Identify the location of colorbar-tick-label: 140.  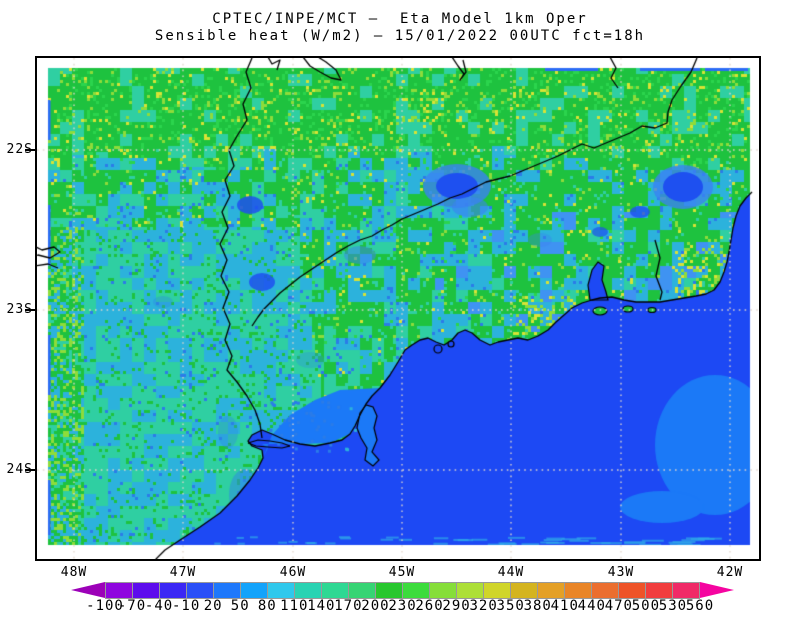
(321, 606).